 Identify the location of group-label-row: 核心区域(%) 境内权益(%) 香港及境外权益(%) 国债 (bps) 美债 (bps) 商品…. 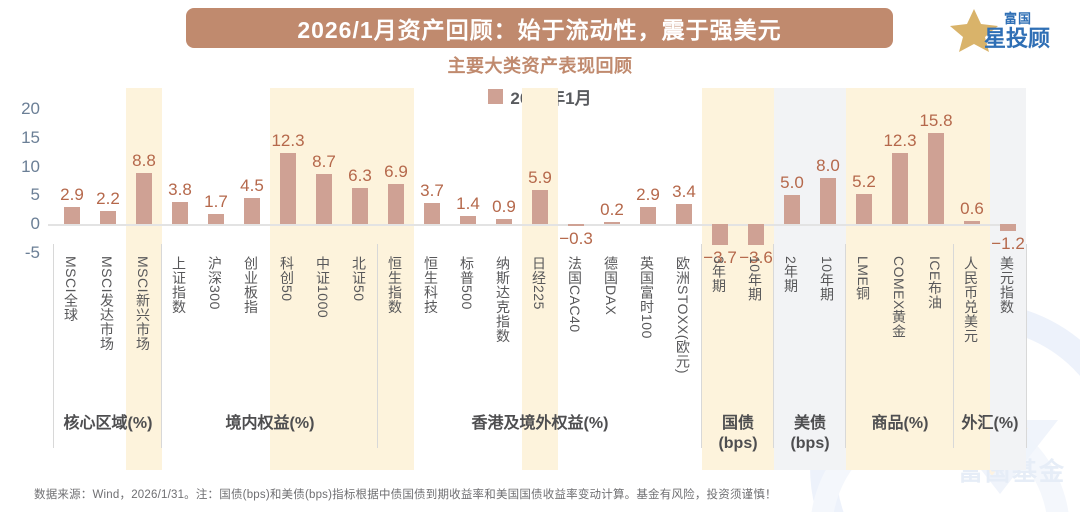
(540, 434).